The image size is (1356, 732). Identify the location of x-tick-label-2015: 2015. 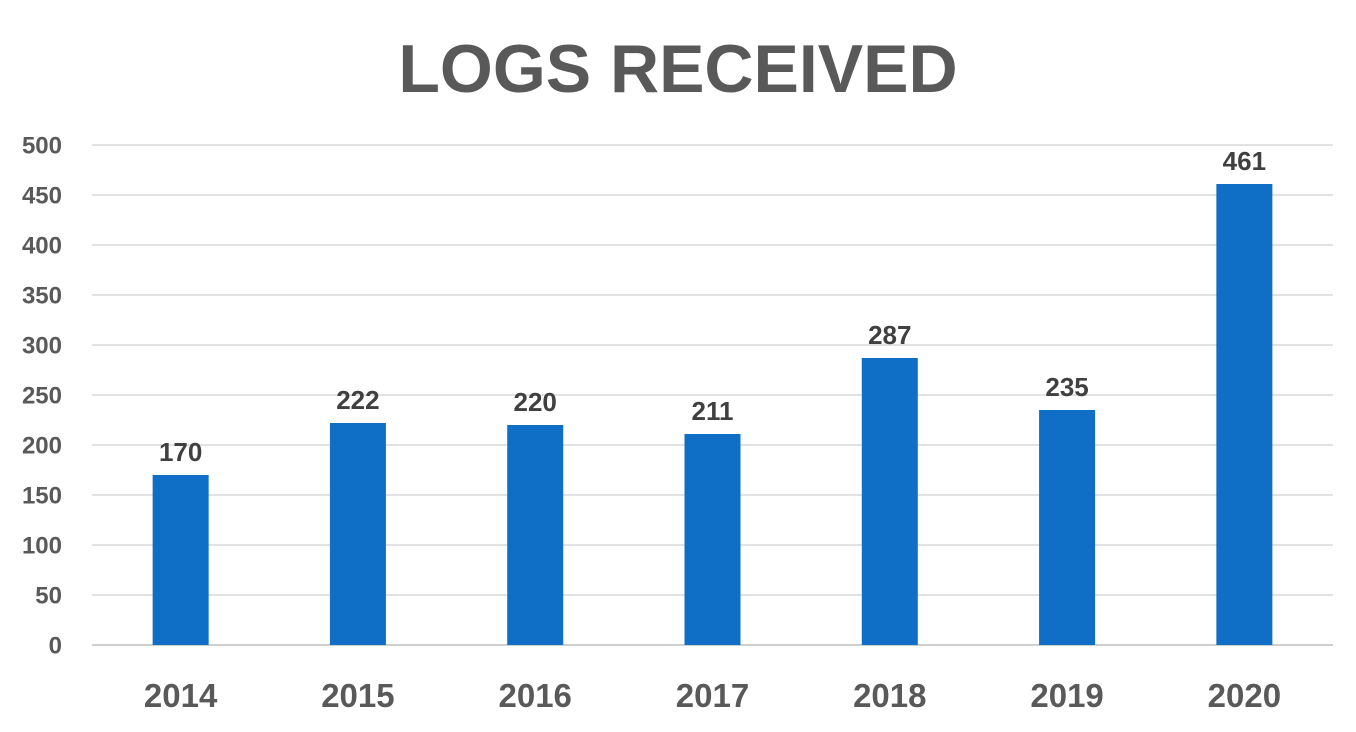
(357, 695).